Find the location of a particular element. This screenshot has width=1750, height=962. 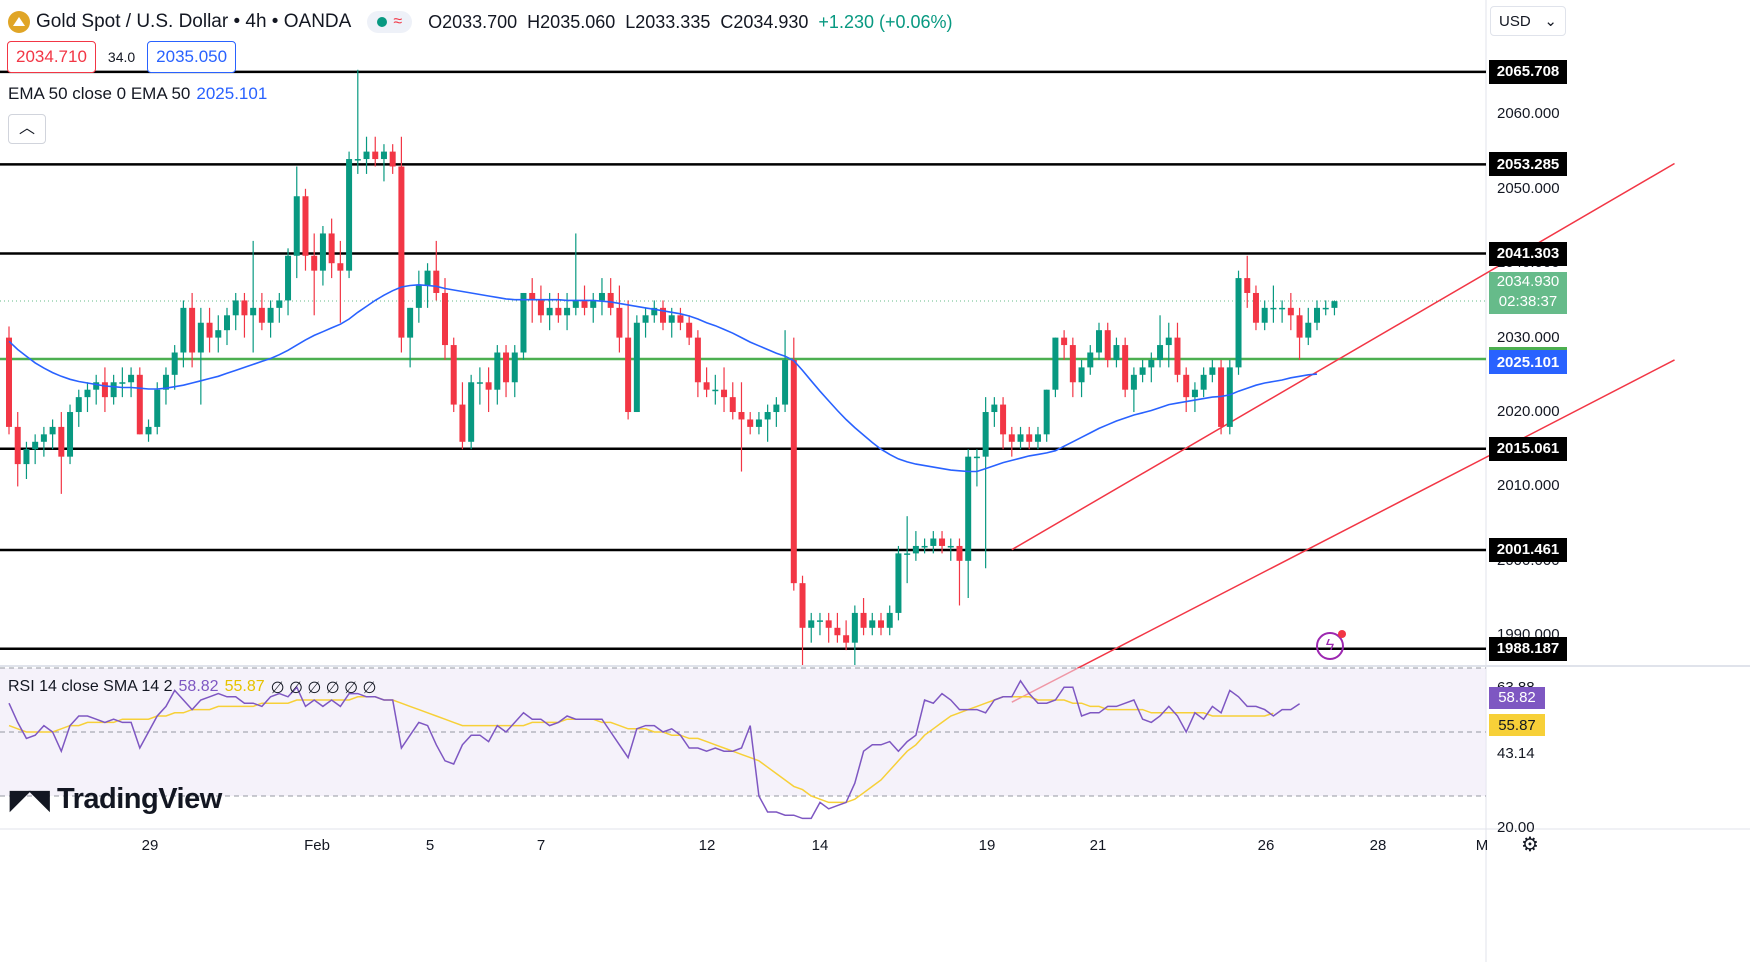

alerts-bolt-icon: ϟ is located at coordinates (1331, 645).